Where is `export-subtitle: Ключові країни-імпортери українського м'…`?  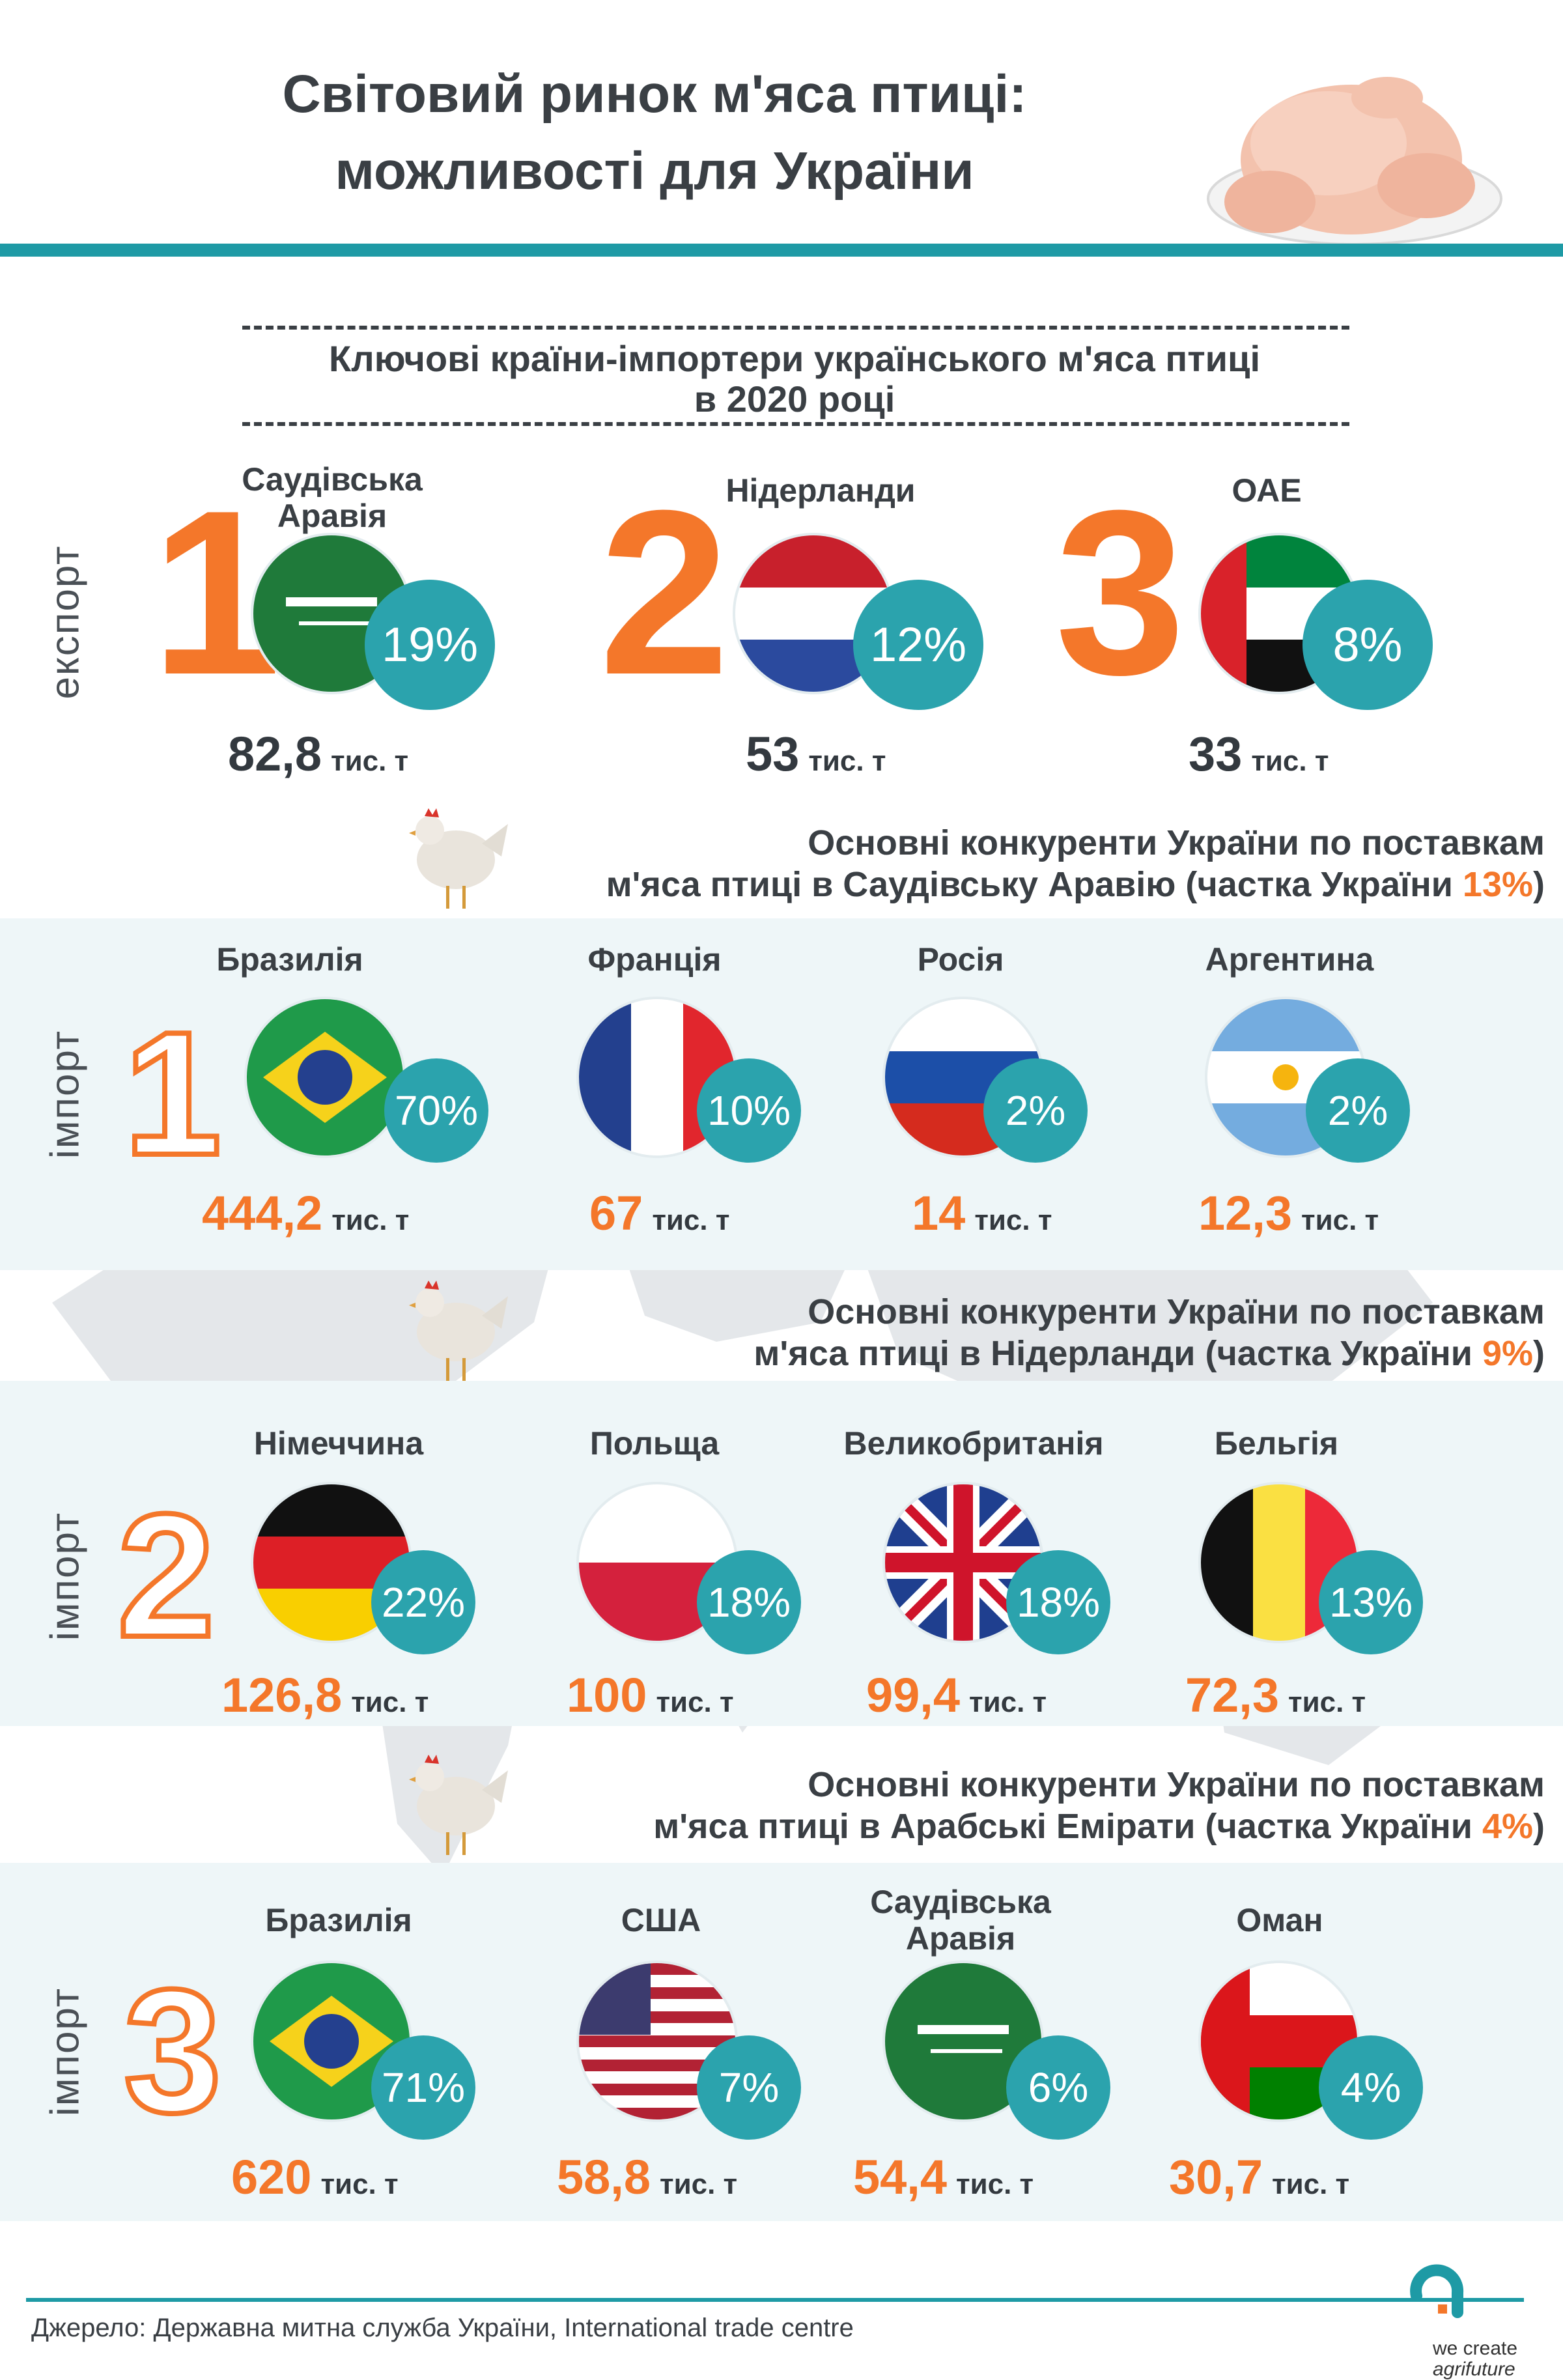
export-subtitle: Ключові країни-імпортери українського м'… is located at coordinates (794, 379).